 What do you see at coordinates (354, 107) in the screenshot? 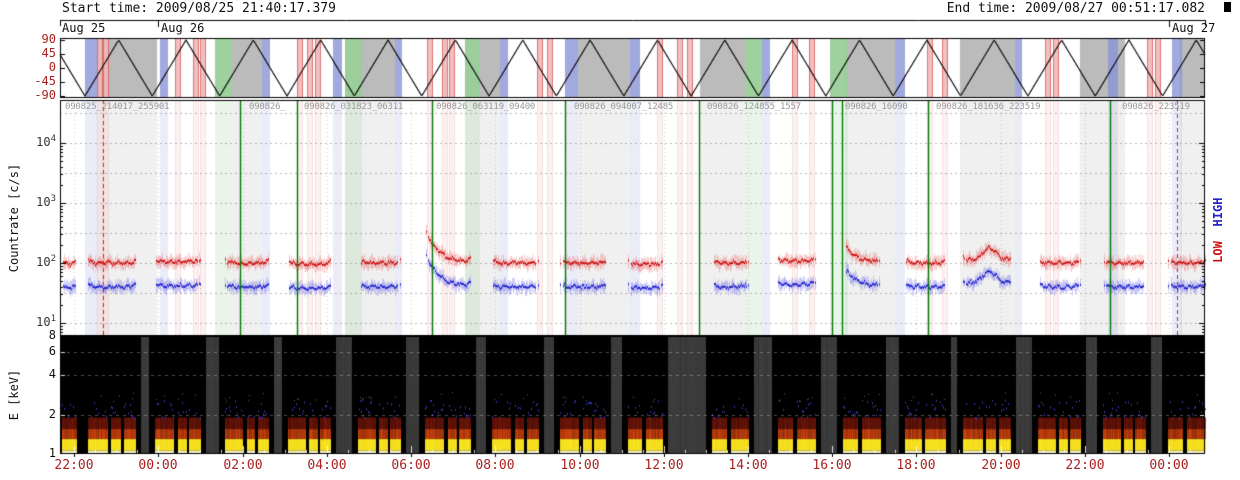
I see `file-segment-label: 090826_031823_06311` at bounding box center [354, 107].